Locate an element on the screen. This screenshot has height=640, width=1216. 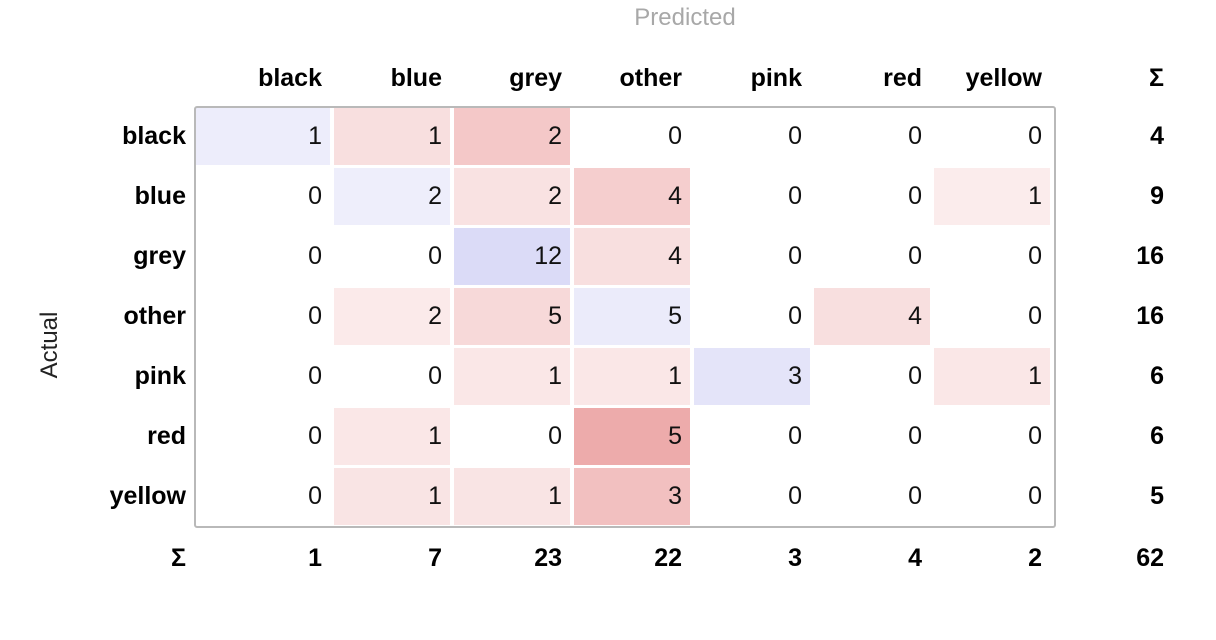
row-header-black: black is located at coordinates (154, 136).